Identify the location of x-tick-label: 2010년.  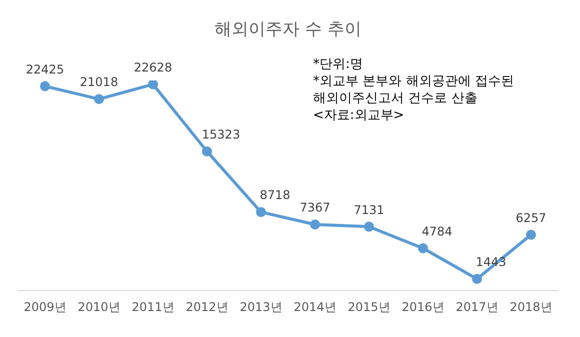
(99, 307).